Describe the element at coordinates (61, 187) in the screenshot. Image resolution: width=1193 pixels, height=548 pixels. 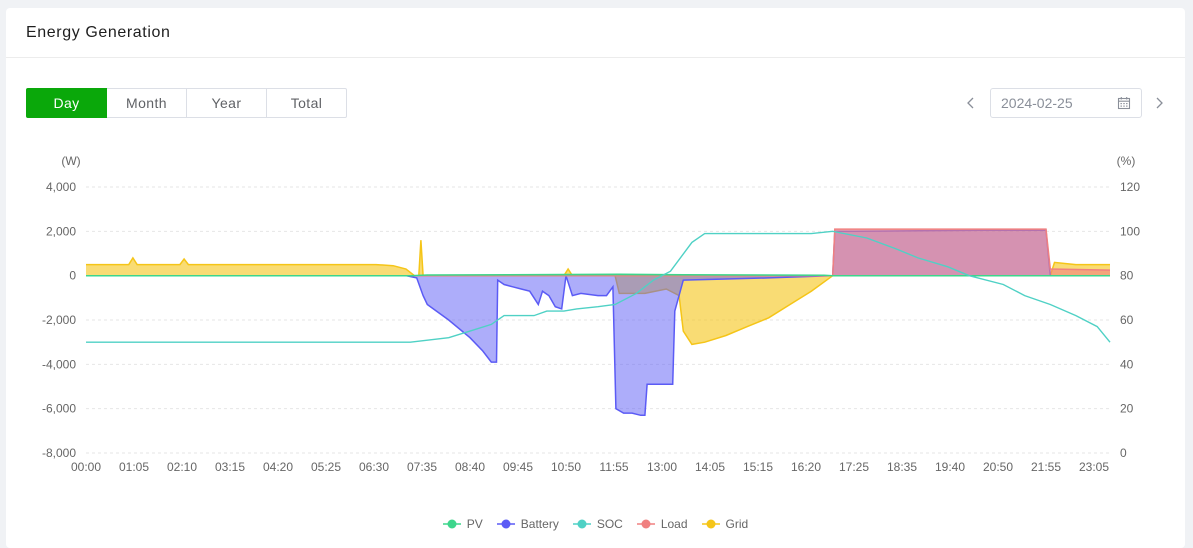
I see `y-left-tick-label: 4,000` at that location.